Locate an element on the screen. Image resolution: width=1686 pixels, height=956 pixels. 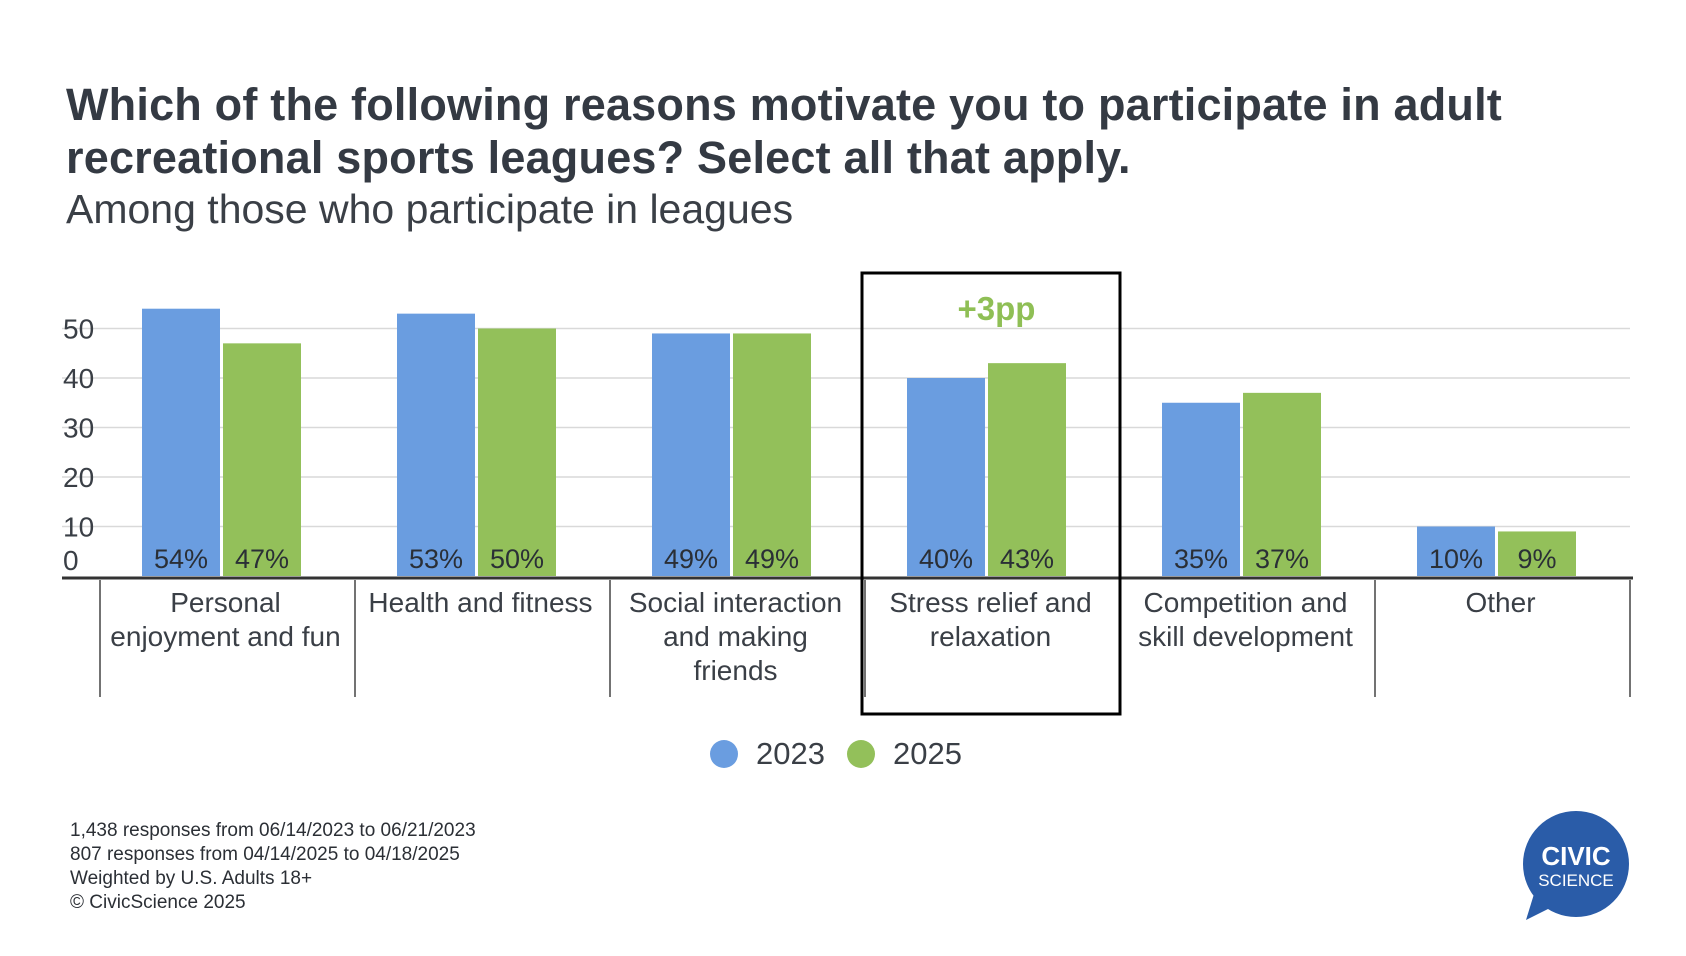
y-axis-ticks: 010 20 30 40 50 is located at coordinates (78, 445).